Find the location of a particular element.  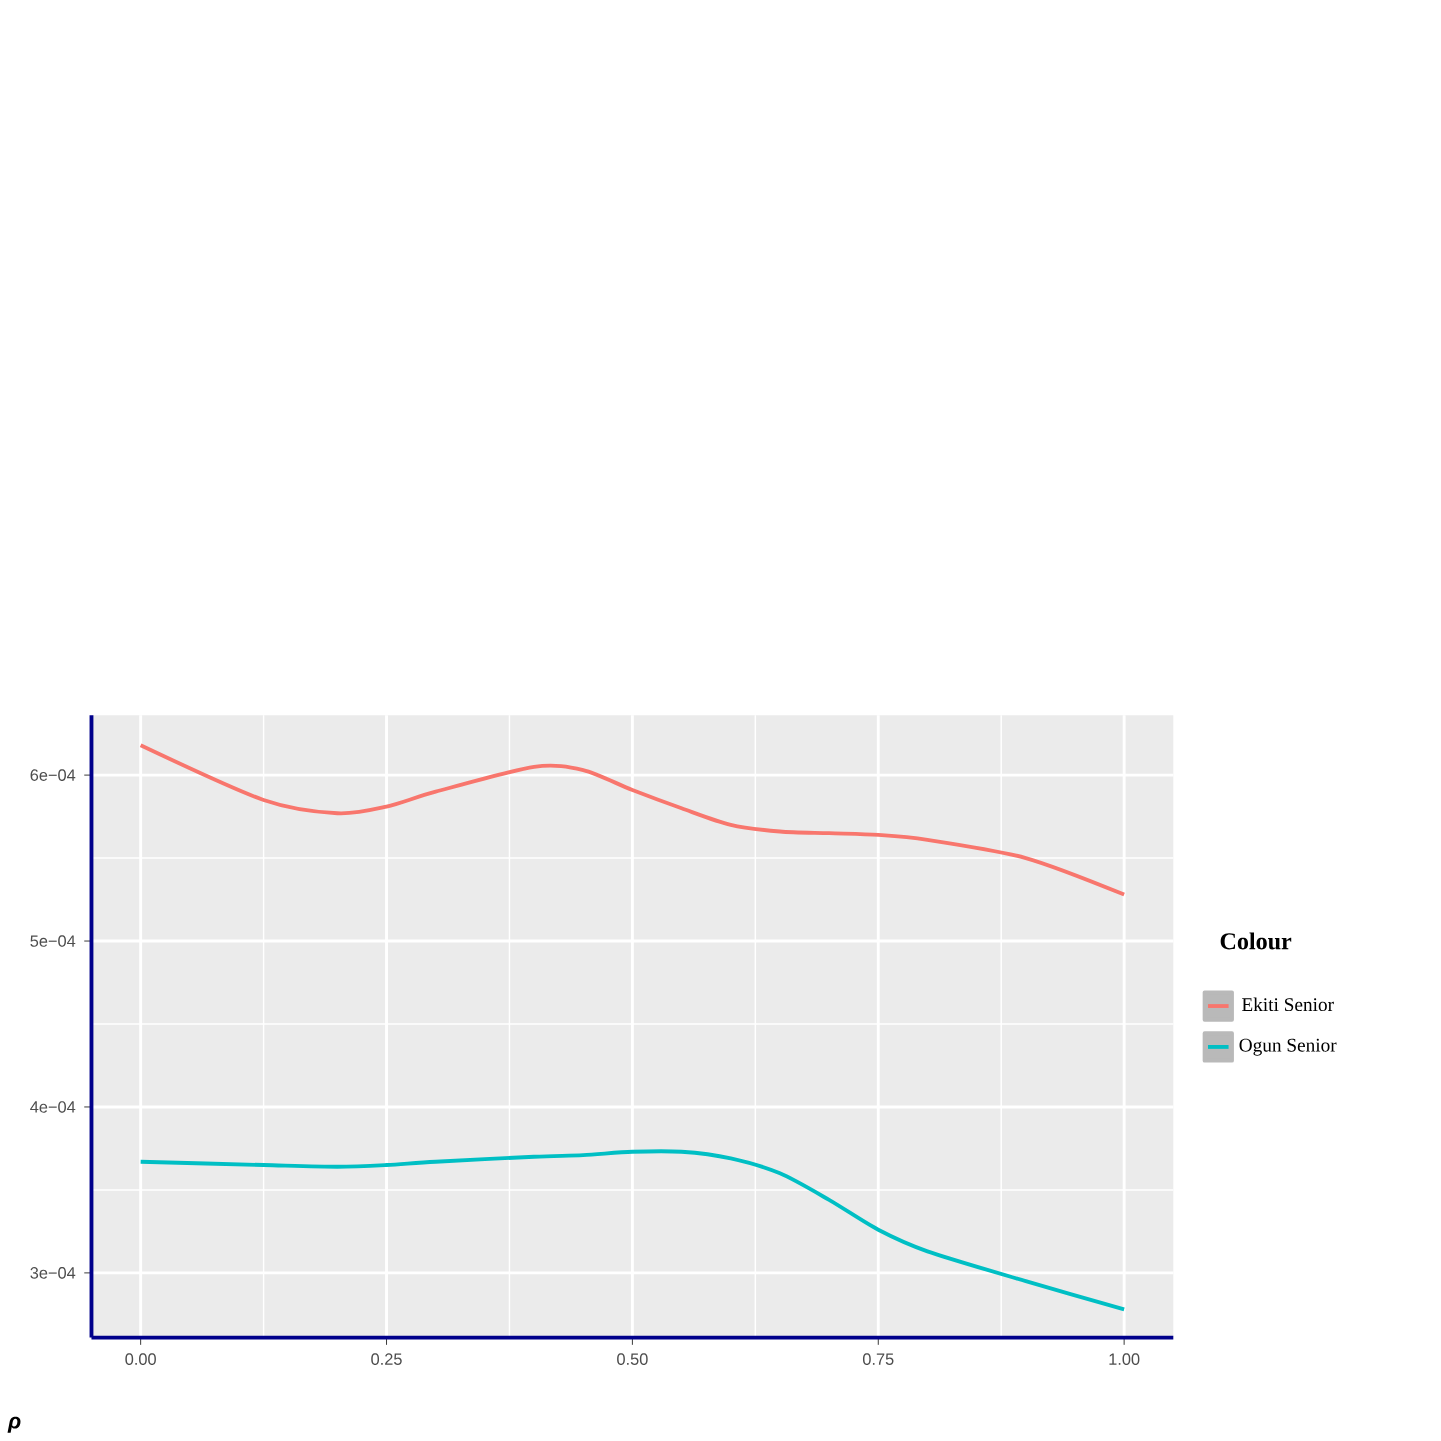

y-tick-label: 6e−04 is located at coordinates (53, 775).